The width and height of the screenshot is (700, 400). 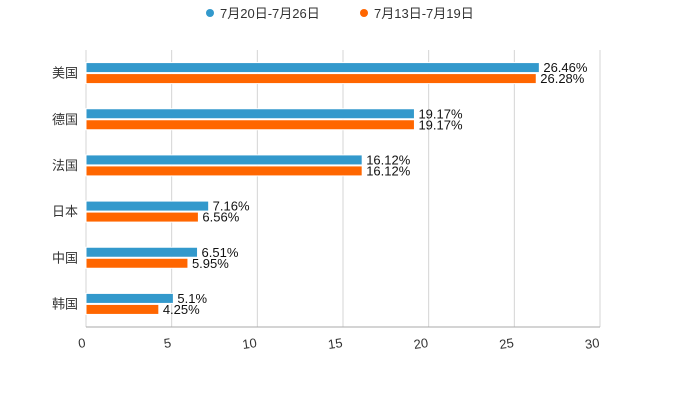 What do you see at coordinates (249, 343) in the screenshot?
I see `x-tick-label-2: 10` at bounding box center [249, 343].